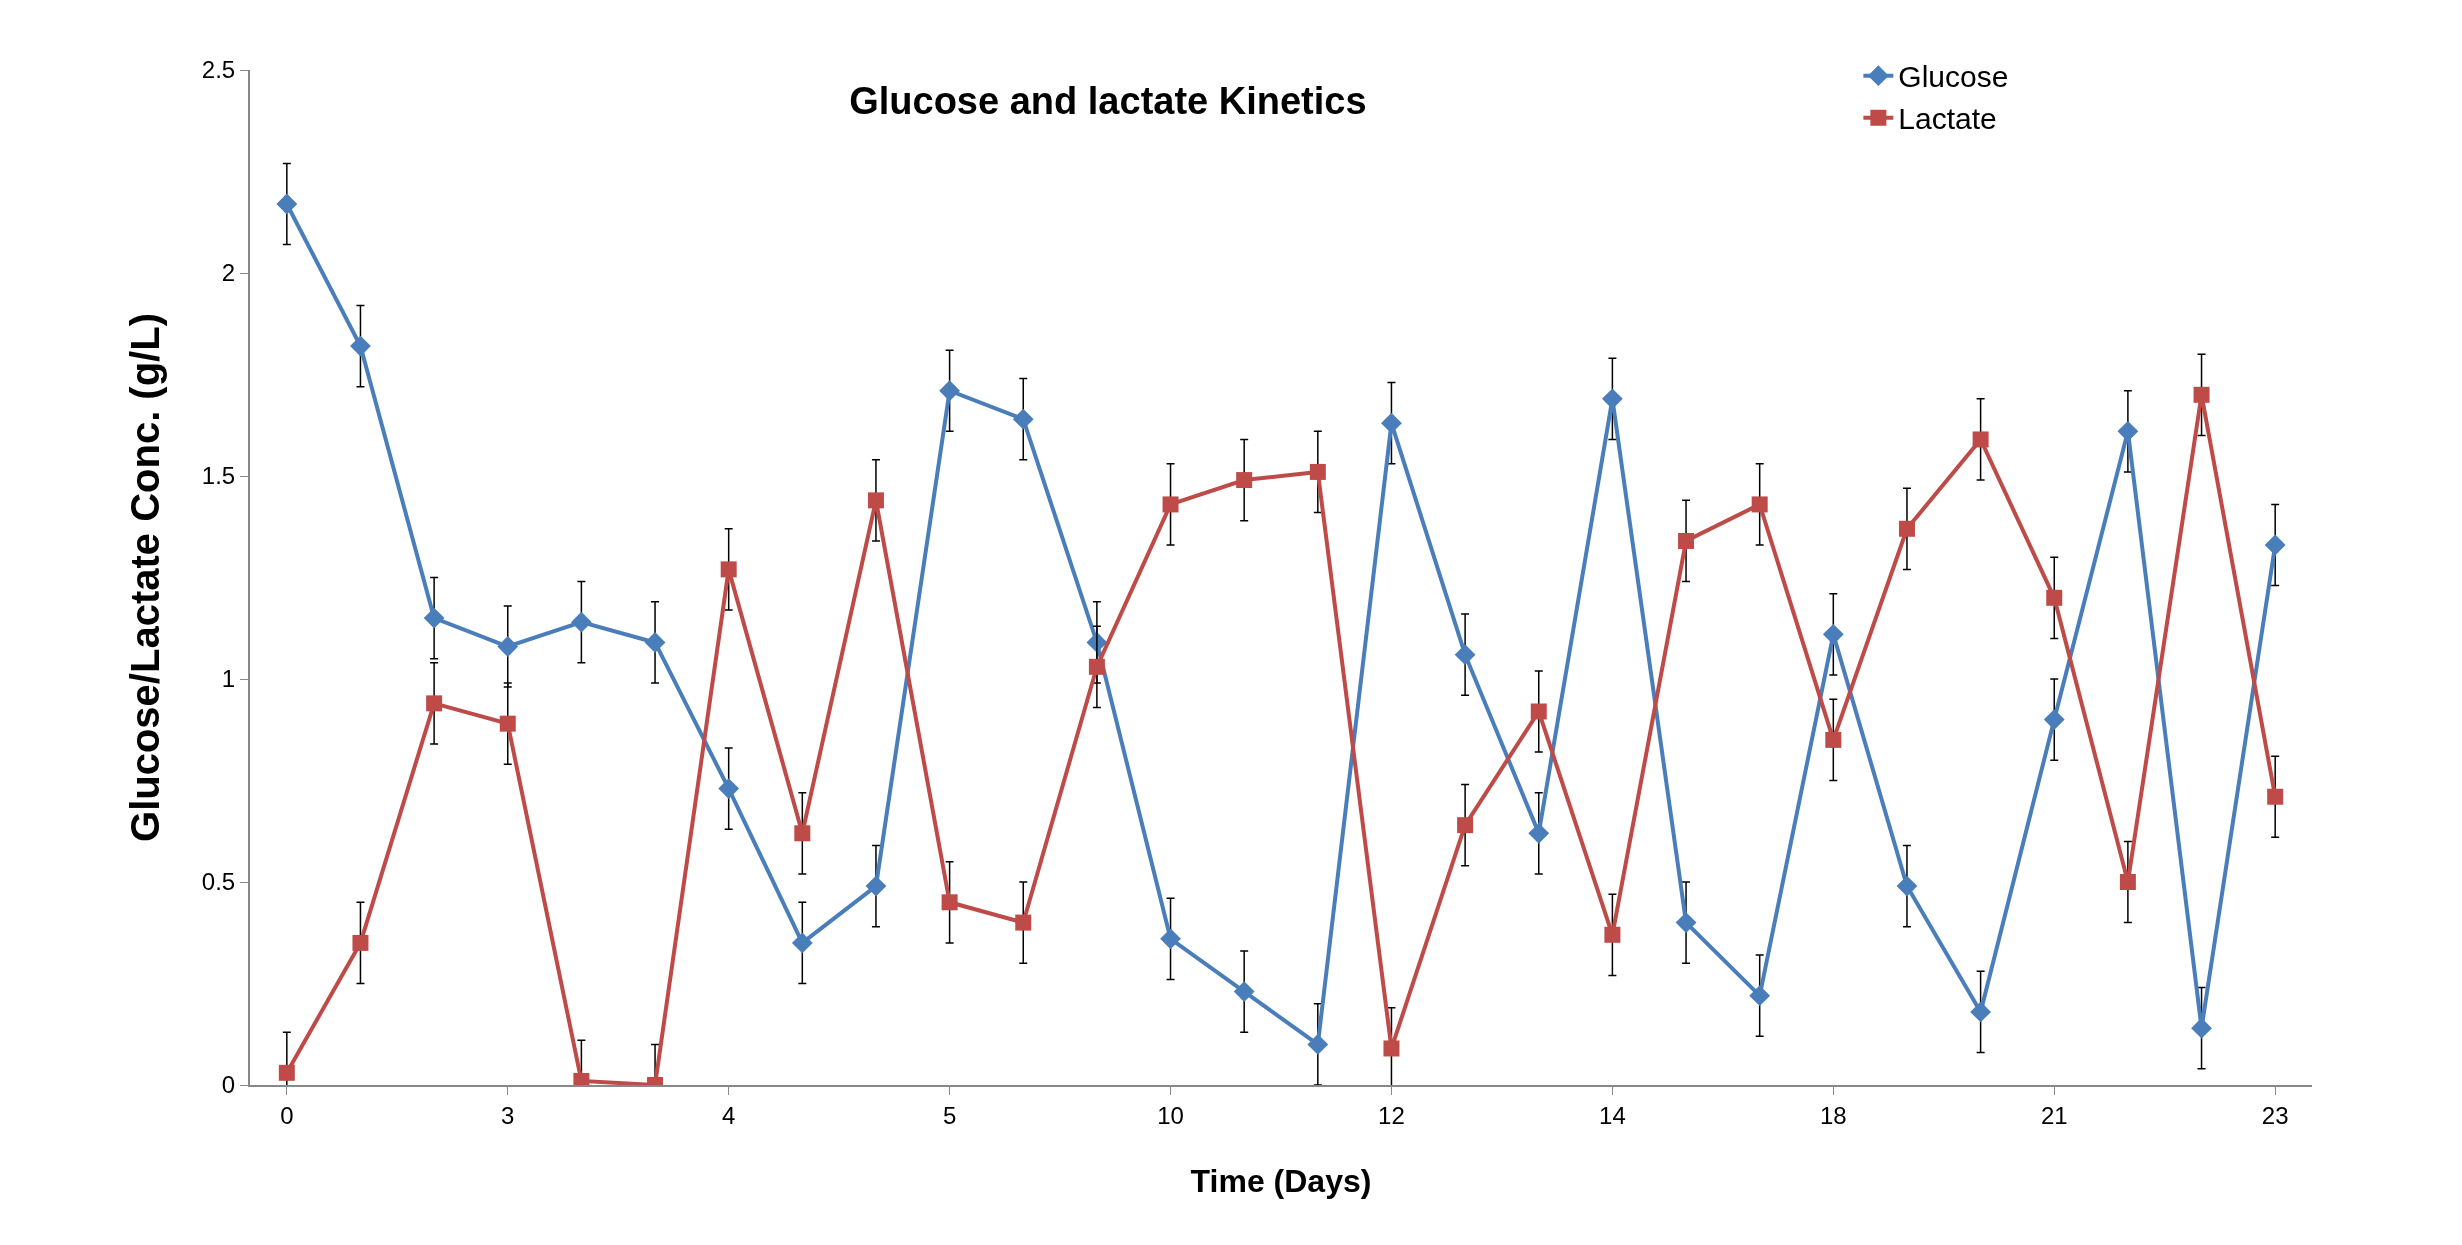 The image size is (2462, 1245). I want to click on x-tick-label: 3, so click(508, 1115).